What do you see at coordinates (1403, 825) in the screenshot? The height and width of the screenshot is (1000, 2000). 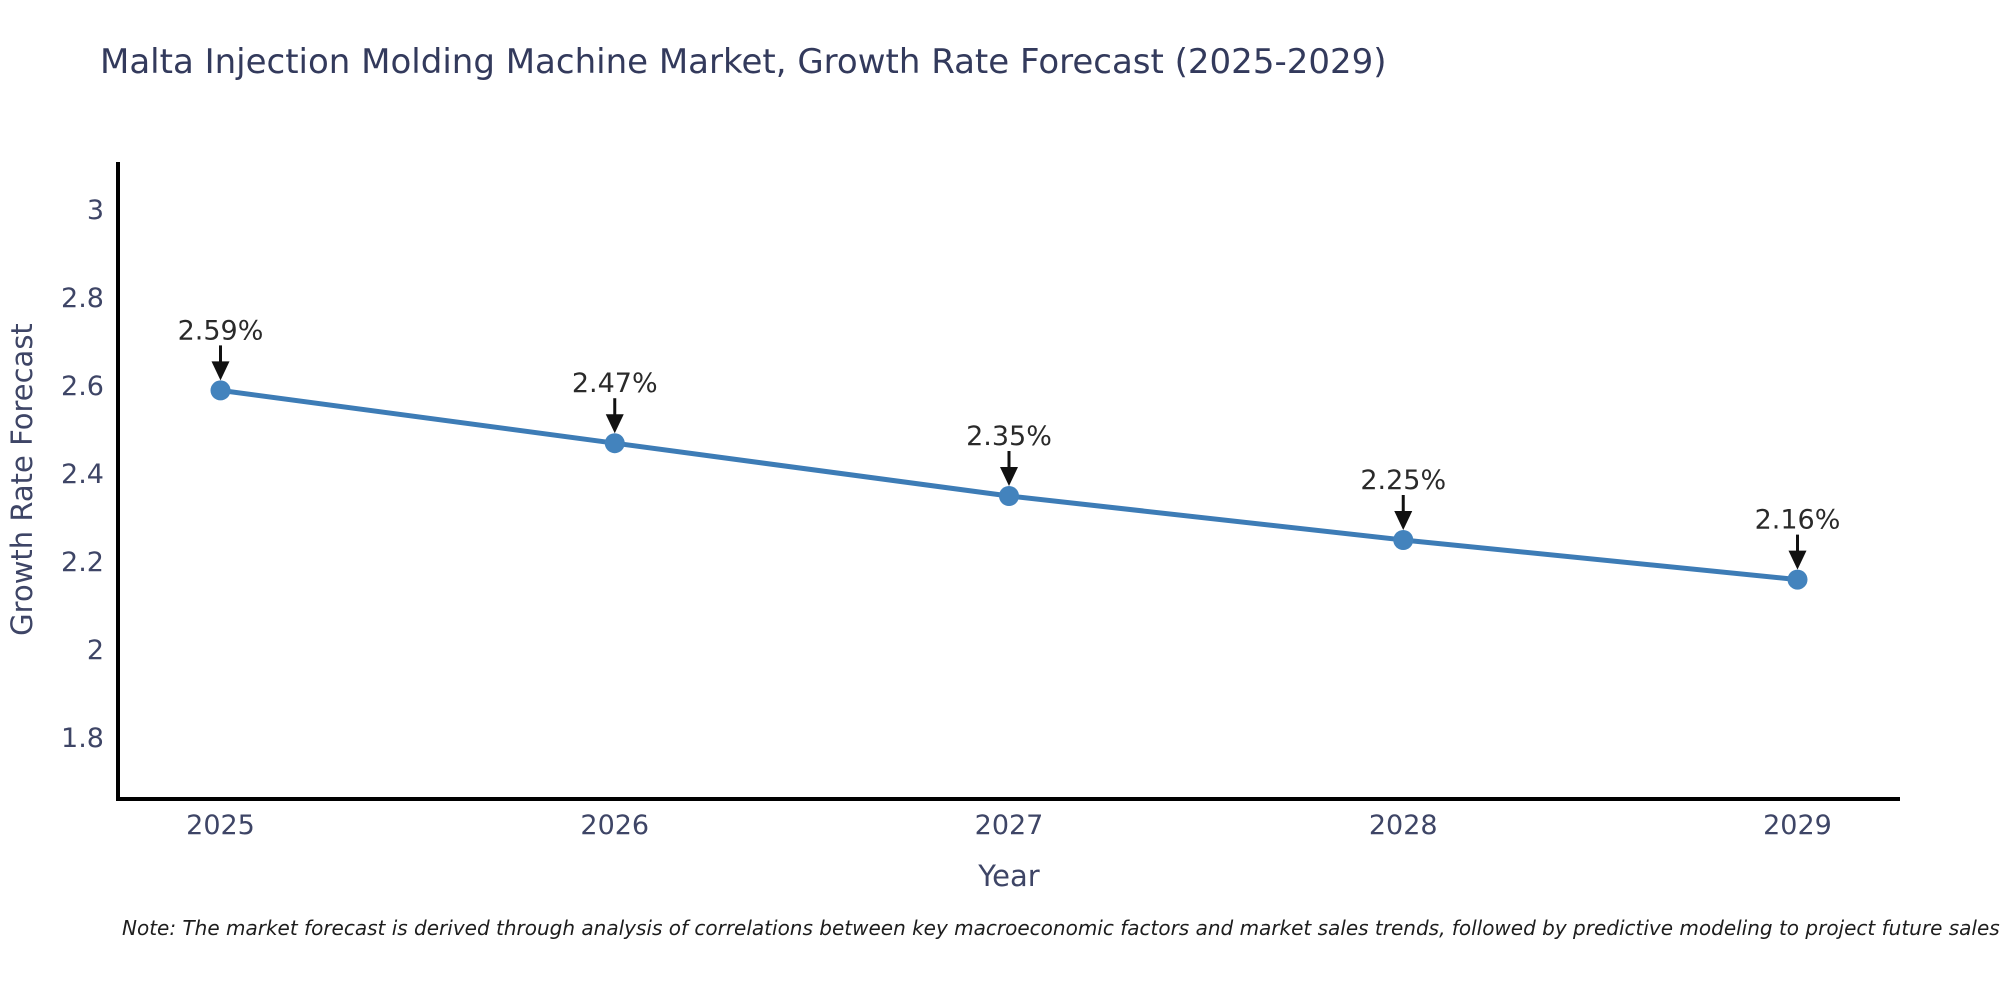 I see `x-tick-label: 2028` at bounding box center [1403, 825].